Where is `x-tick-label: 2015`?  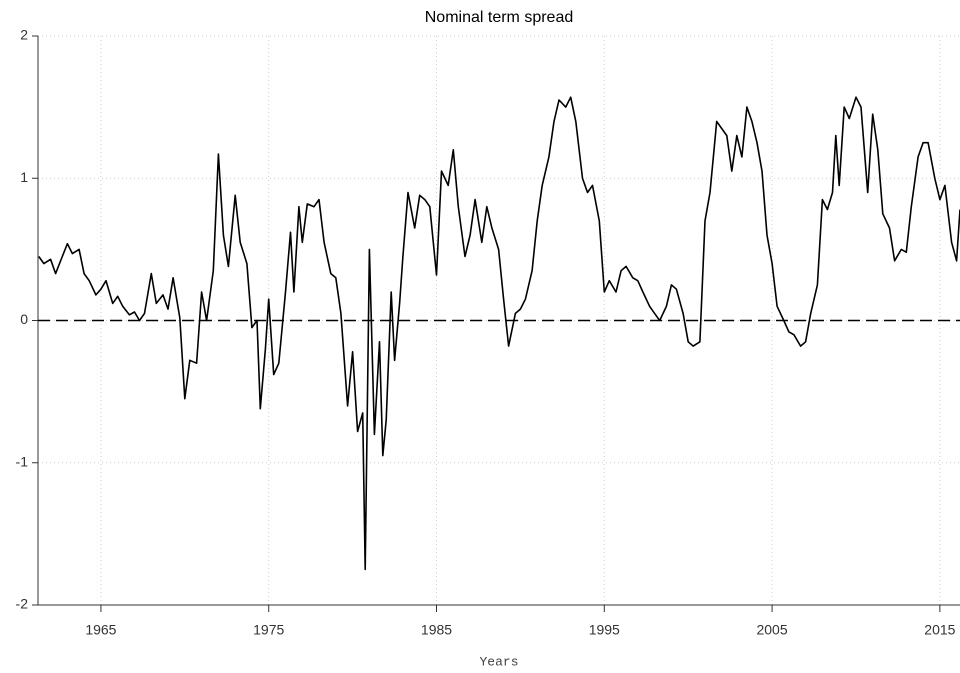
x-tick-label: 2015 is located at coordinates (939, 630).